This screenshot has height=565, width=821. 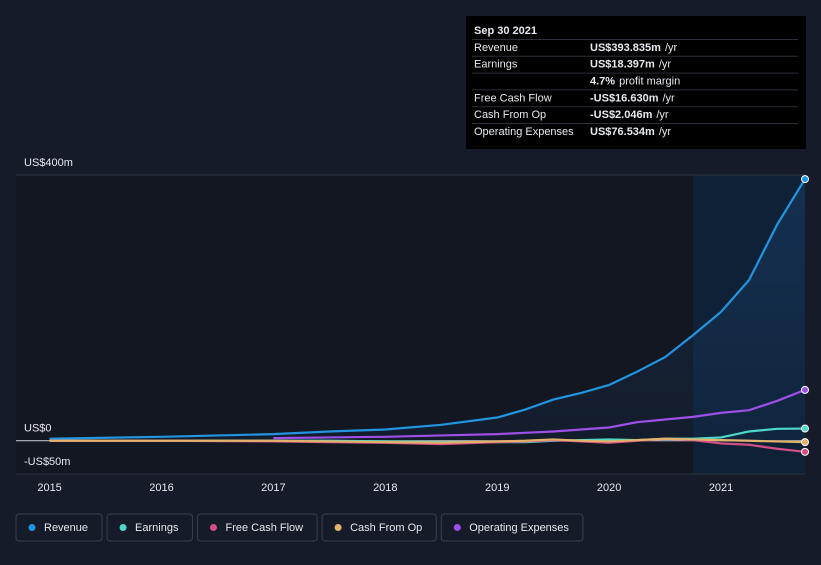 What do you see at coordinates (513, 98) in the screenshot?
I see `tooltip-label: Free Cash Flow` at bounding box center [513, 98].